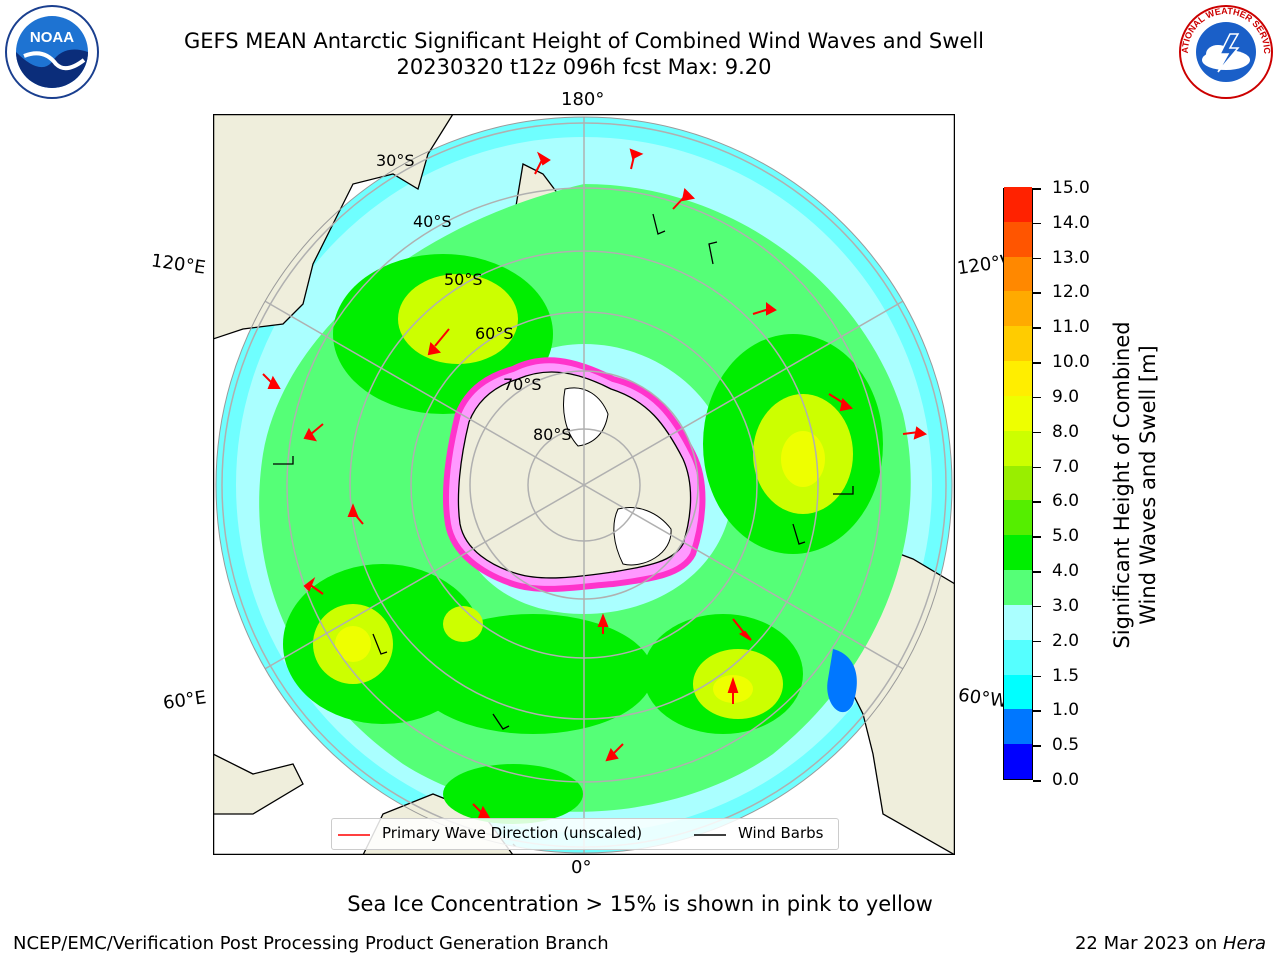  Describe the element at coordinates (1244, 943) in the screenshot. I see `run-date-host: Hera` at that location.